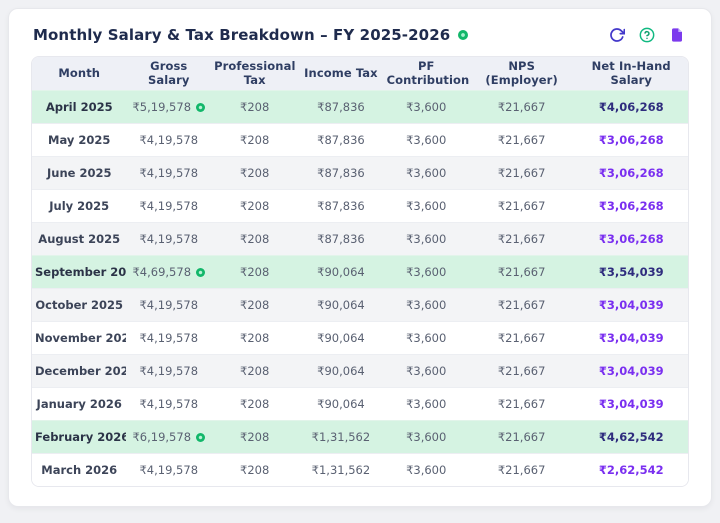 This screenshot has width=720, height=523. I want to click on net-in-hand-cell: ₹2,62,542, so click(631, 469).